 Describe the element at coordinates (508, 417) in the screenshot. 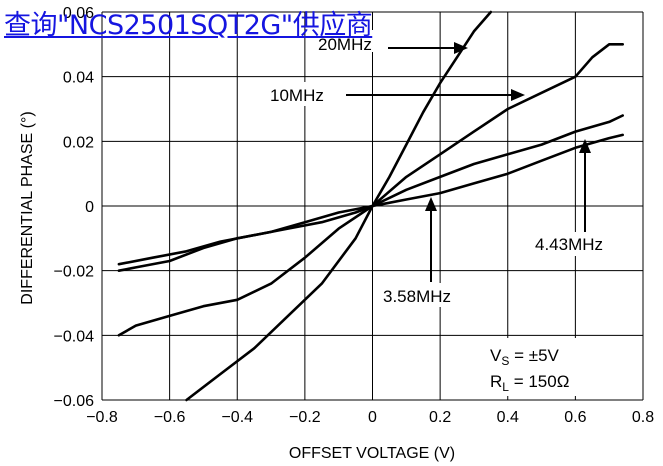

I see `x-tick-label: 0.4` at that location.